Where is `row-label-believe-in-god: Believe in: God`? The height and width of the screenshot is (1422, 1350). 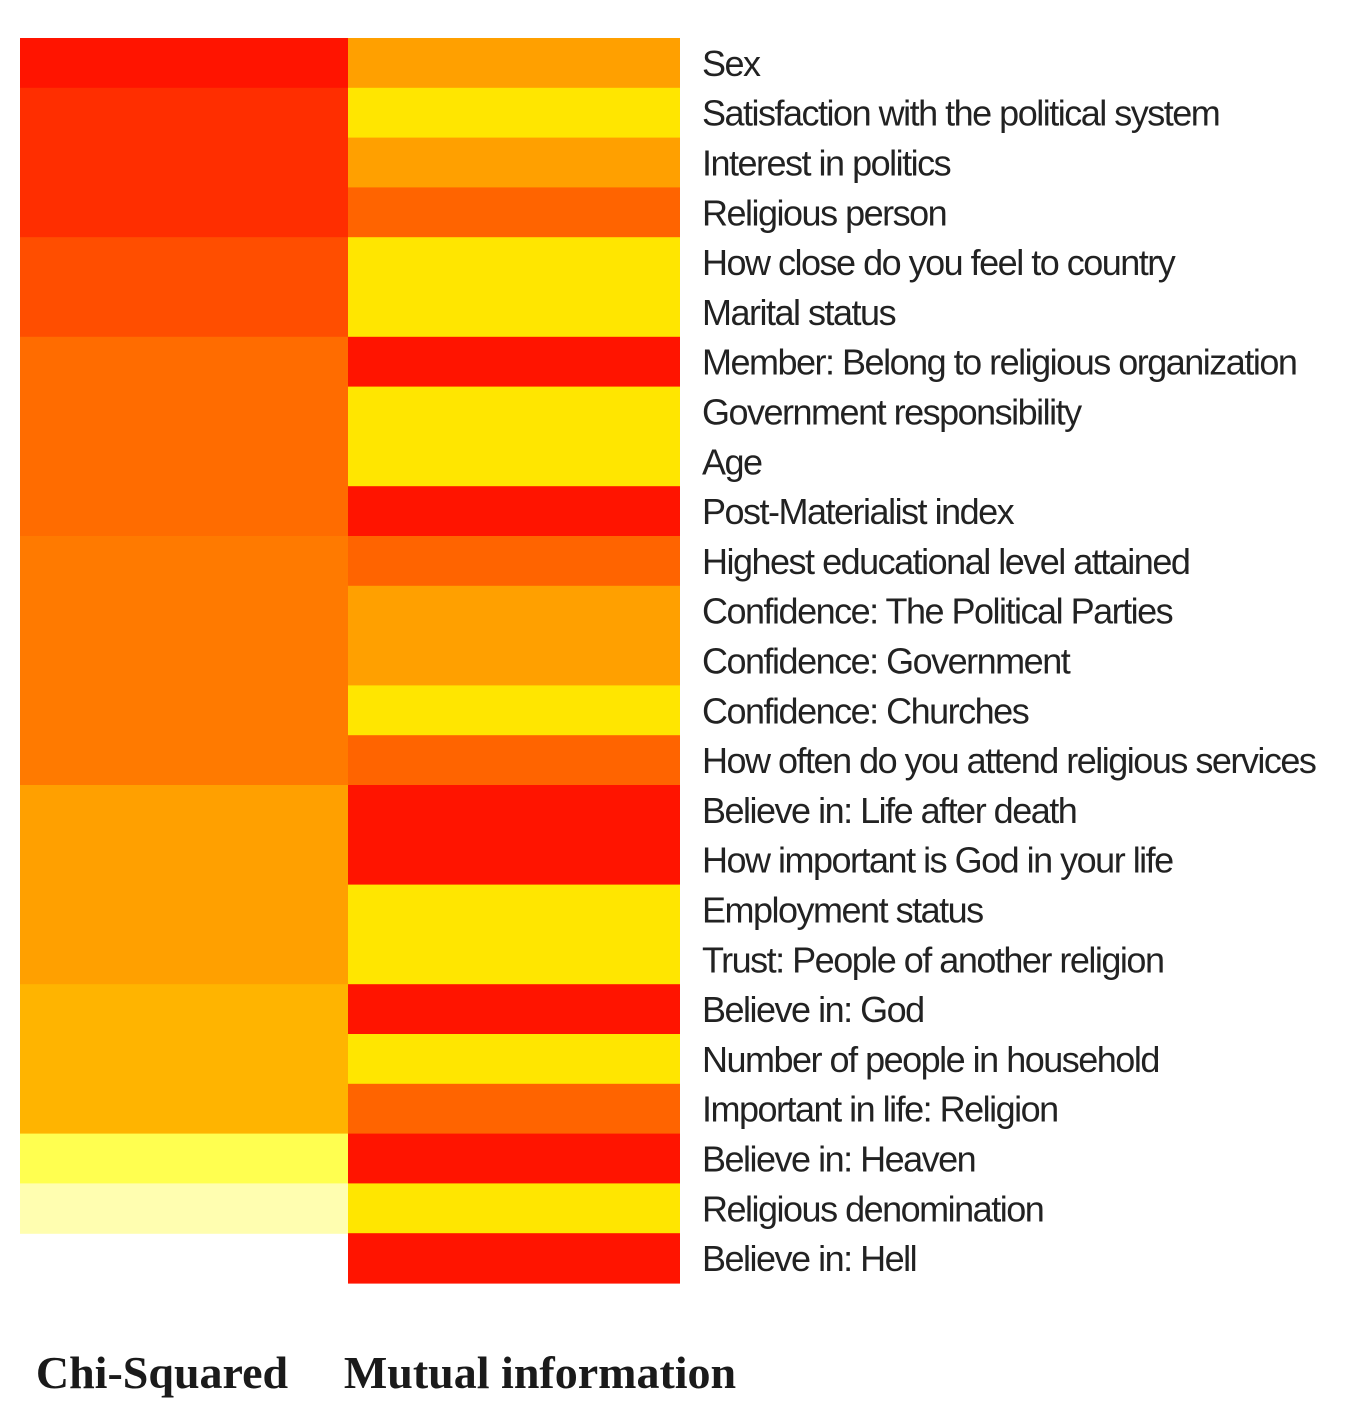
row-label-believe-in-god: Believe in: God is located at coordinates (813, 1009).